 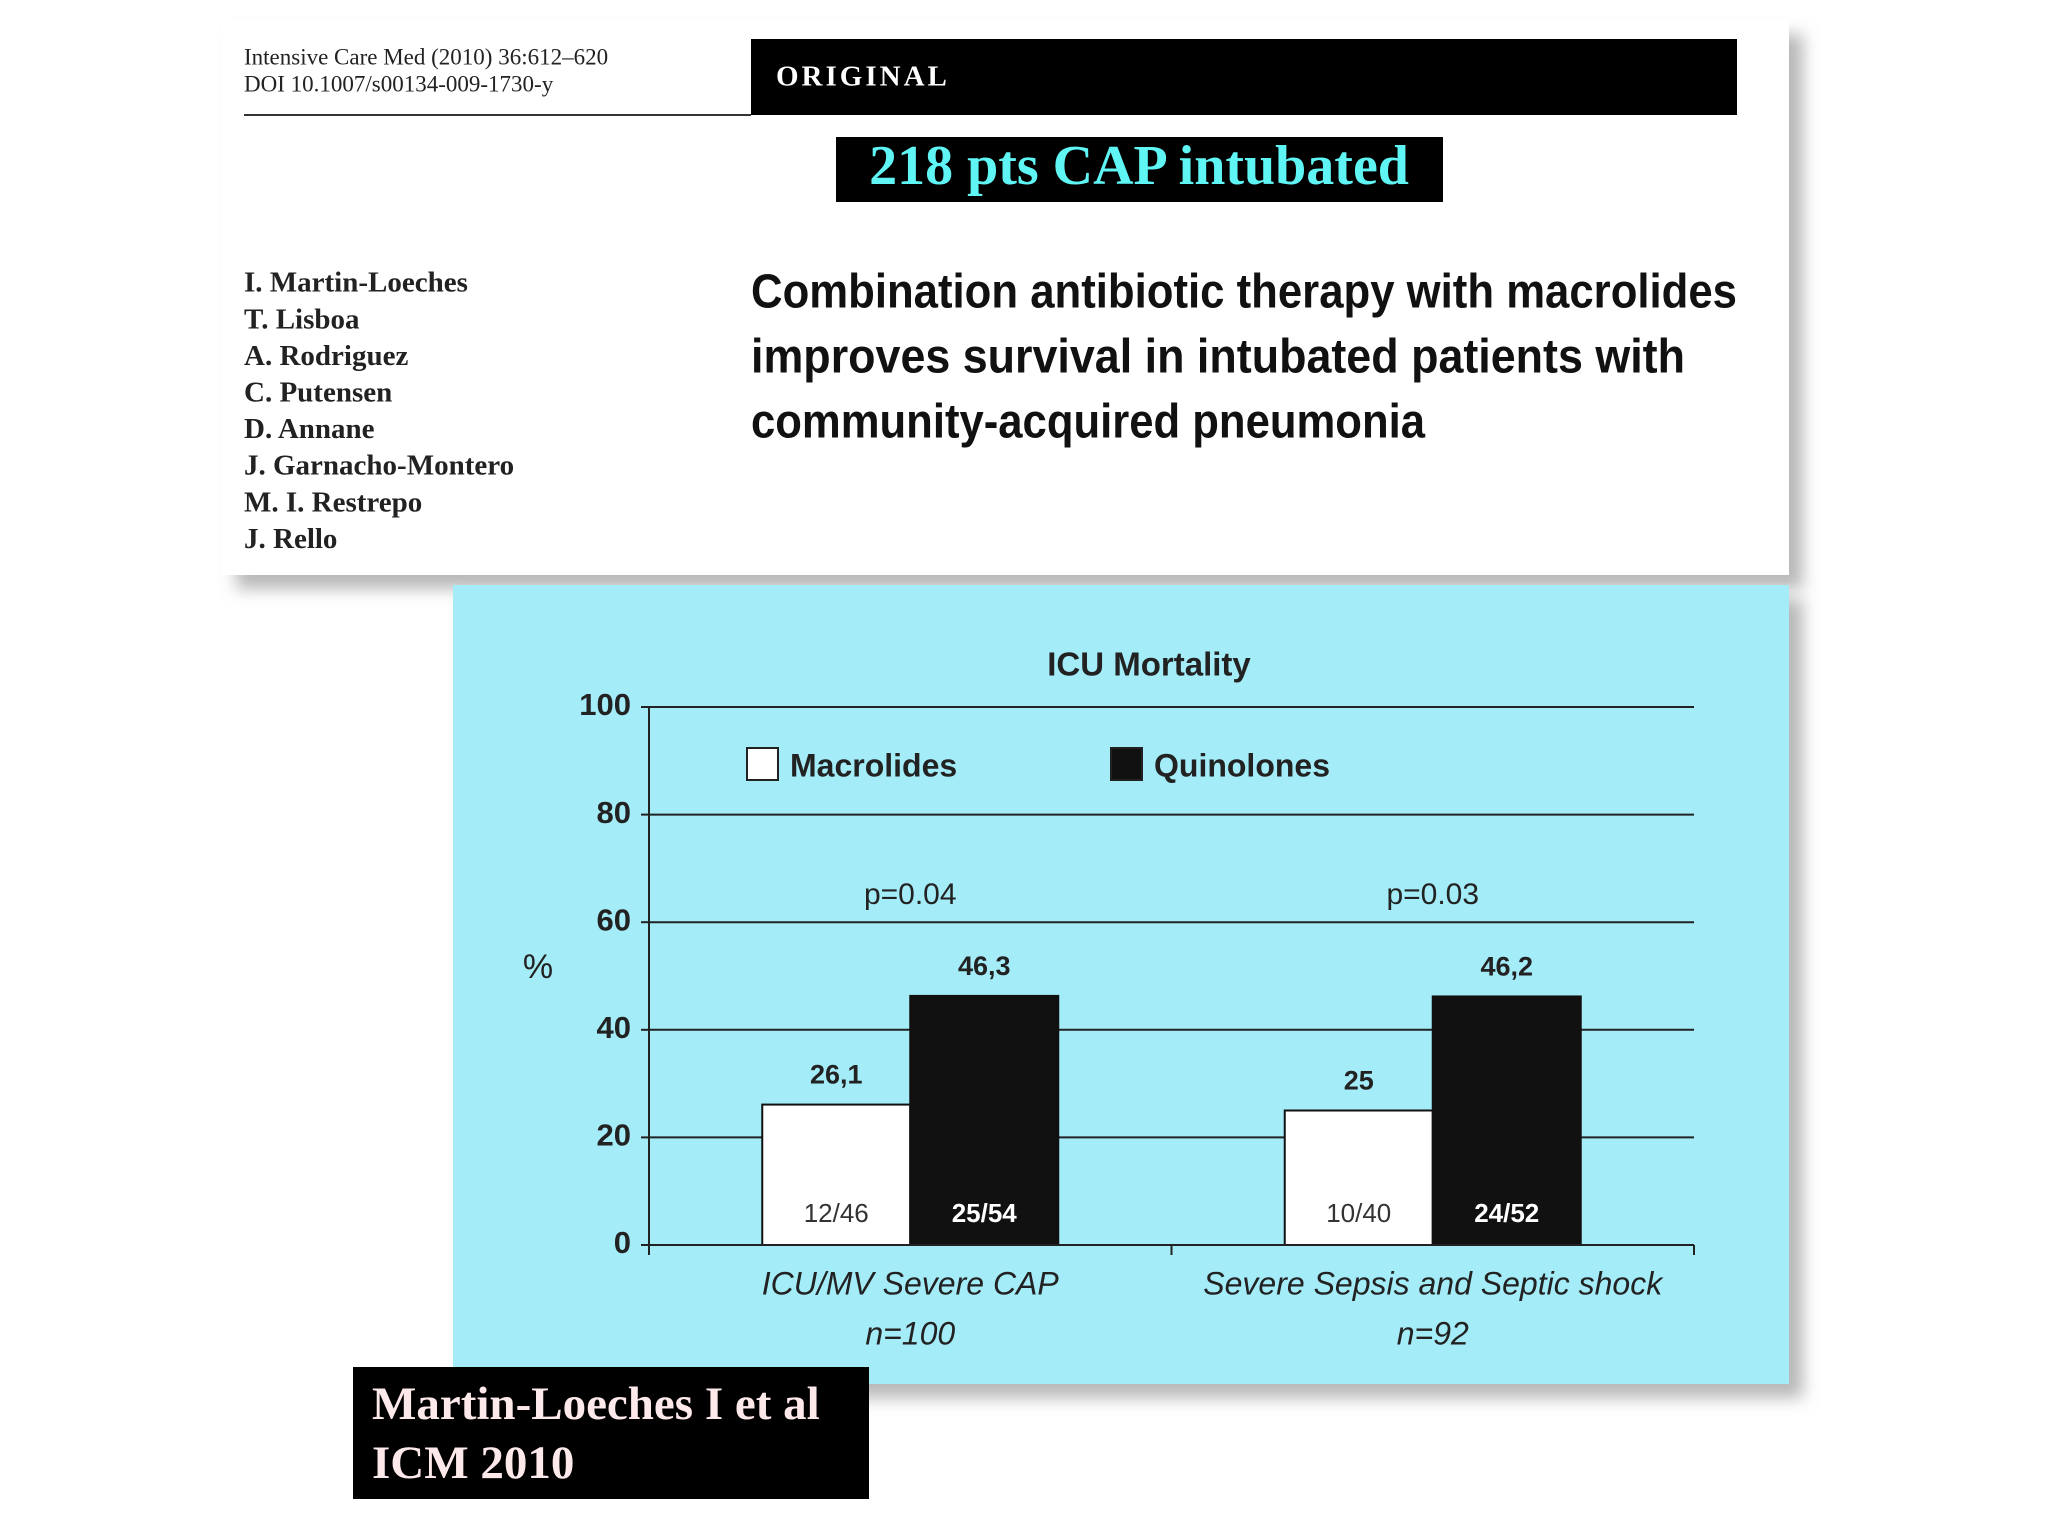 I want to click on citation-box-line: ICM 2010, so click(x=473, y=1463).